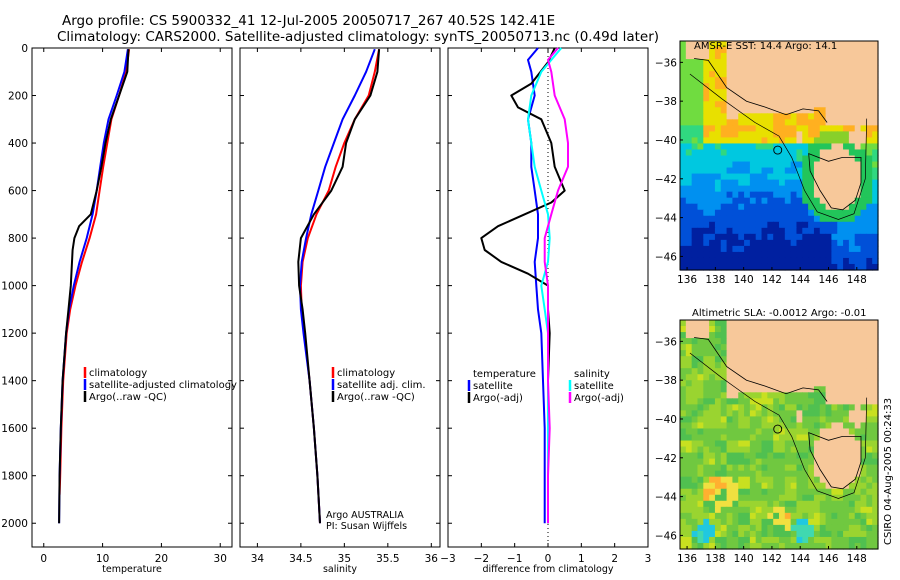 The width and height of the screenshot is (900, 580). What do you see at coordinates (432, 559) in the screenshot?
I see `salinity-profile-xtick-label: 36` at bounding box center [432, 559].